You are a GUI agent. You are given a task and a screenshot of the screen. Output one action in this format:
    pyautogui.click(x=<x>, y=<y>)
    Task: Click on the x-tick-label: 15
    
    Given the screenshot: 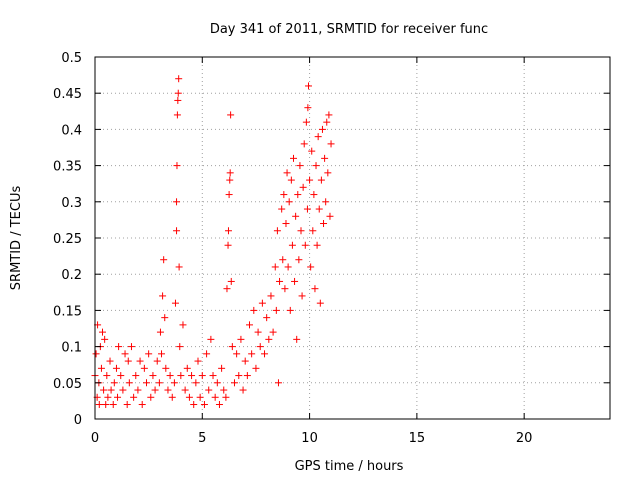 What is the action you would take?
    pyautogui.click(x=417, y=438)
    